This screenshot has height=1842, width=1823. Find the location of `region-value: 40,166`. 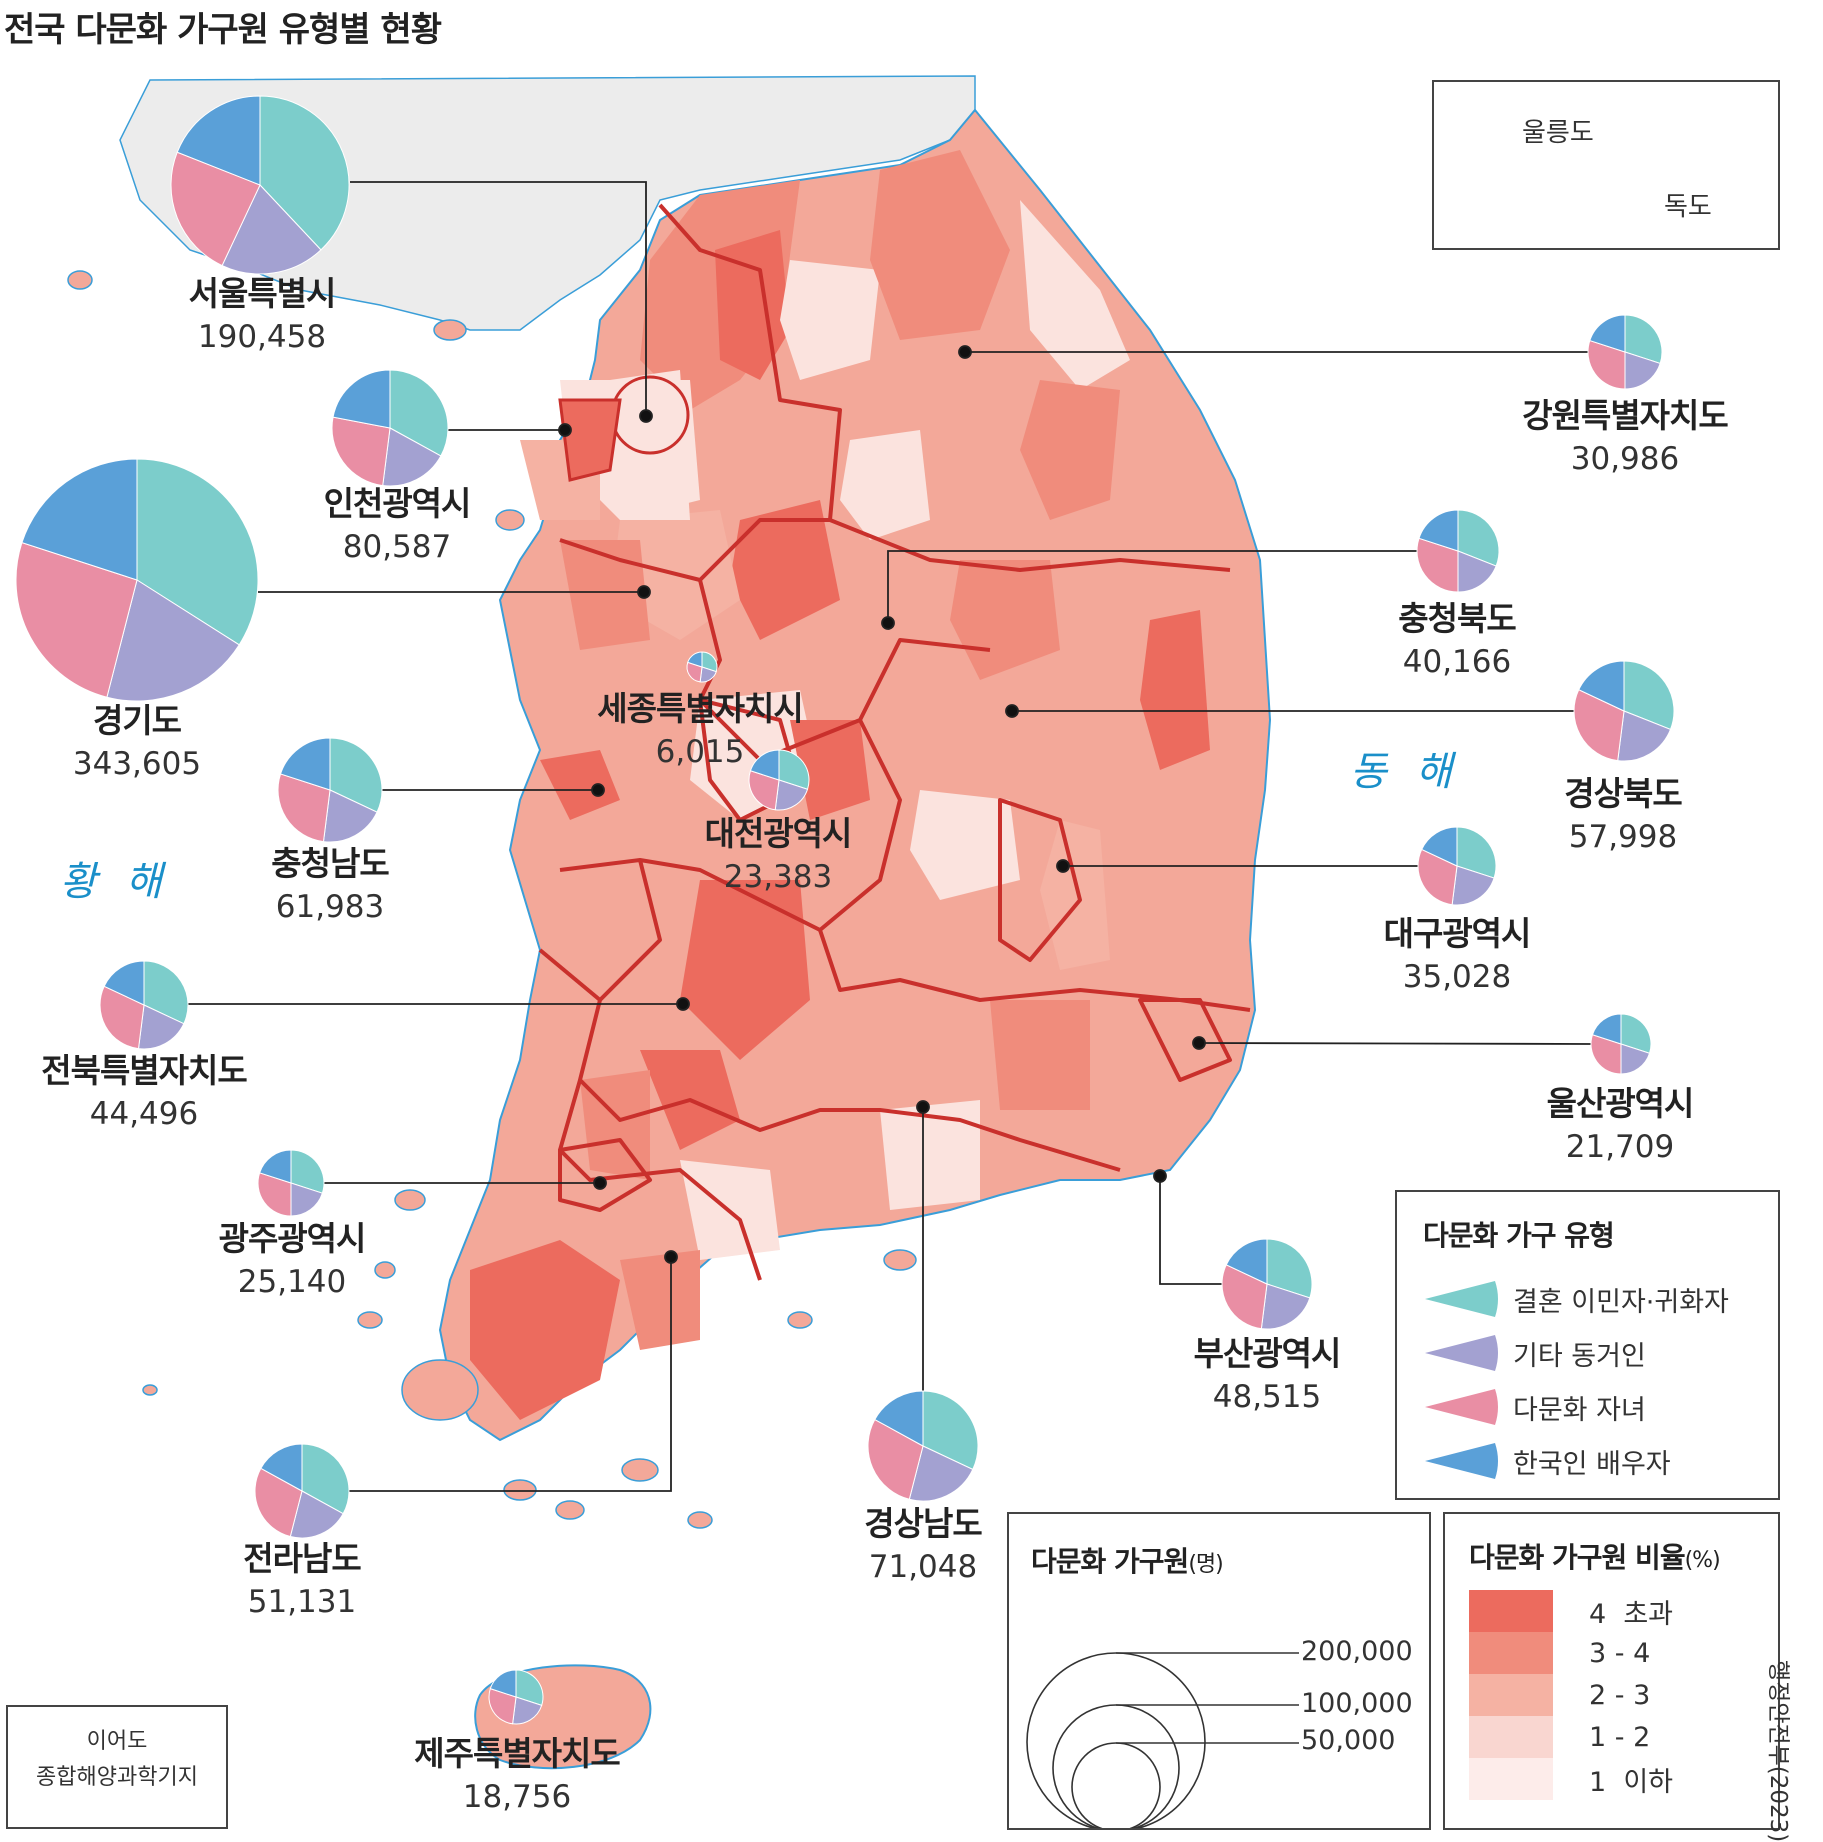

region-value: 40,166 is located at coordinates (1457, 662).